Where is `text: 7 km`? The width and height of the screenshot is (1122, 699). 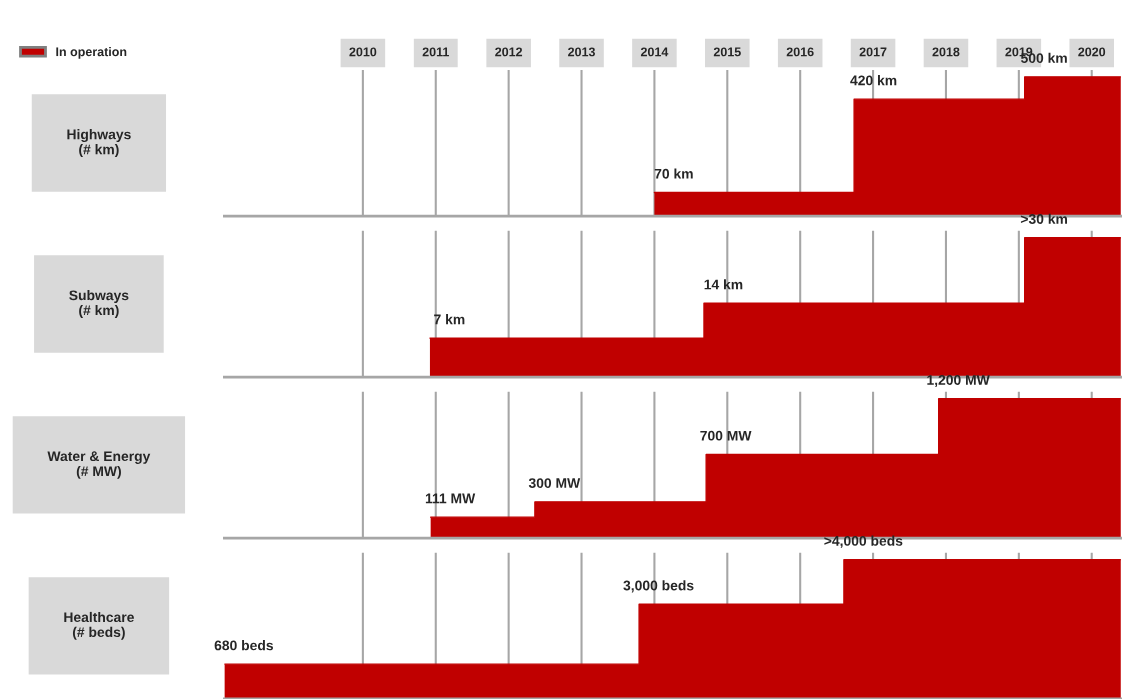 text: 7 km is located at coordinates (449, 319).